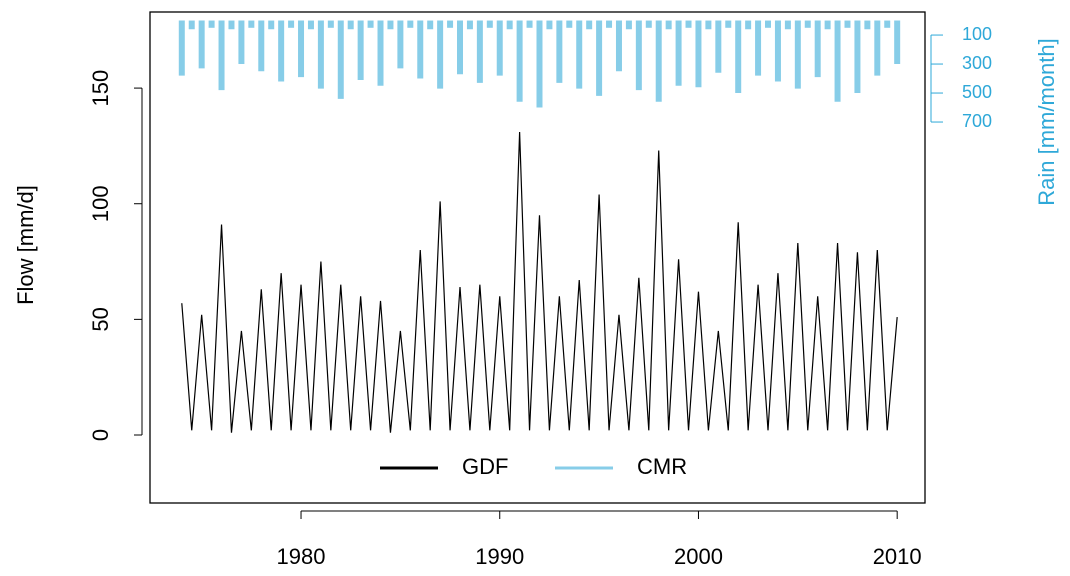 The height and width of the screenshot is (576, 1070). Describe the element at coordinates (977, 34) in the screenshot. I see `y2-tick-label: 100` at that location.